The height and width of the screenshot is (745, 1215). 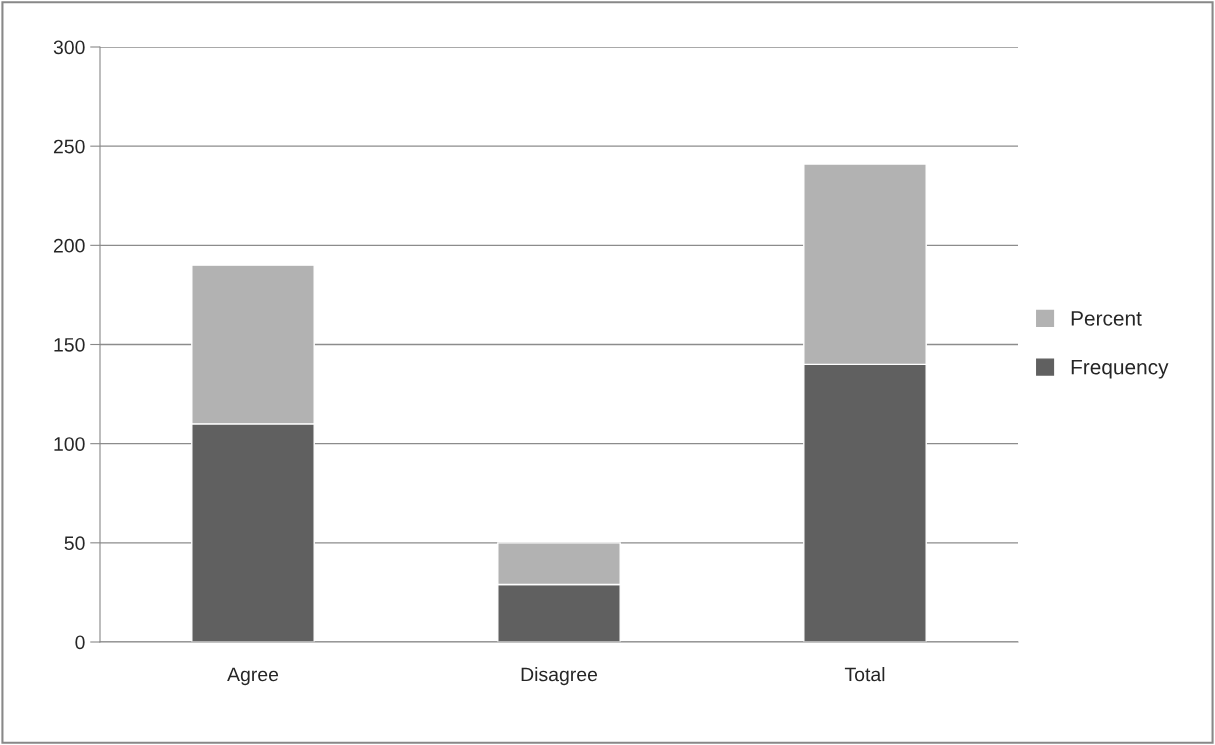 What do you see at coordinates (864, 674) in the screenshot?
I see `x-tick-label: Total` at bounding box center [864, 674].